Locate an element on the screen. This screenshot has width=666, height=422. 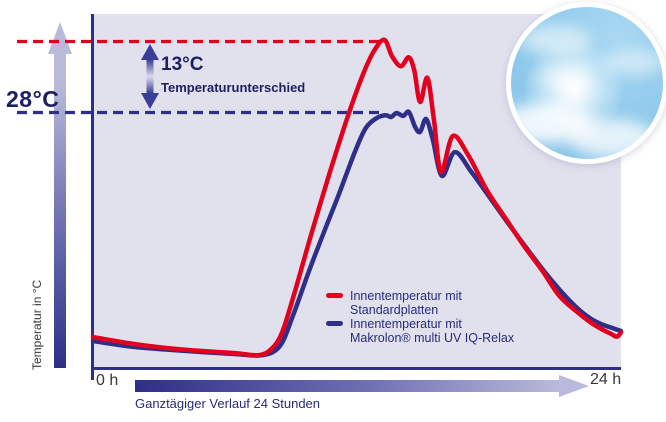
x-axis-gradient-arrow-bar is located at coordinates (347, 386).